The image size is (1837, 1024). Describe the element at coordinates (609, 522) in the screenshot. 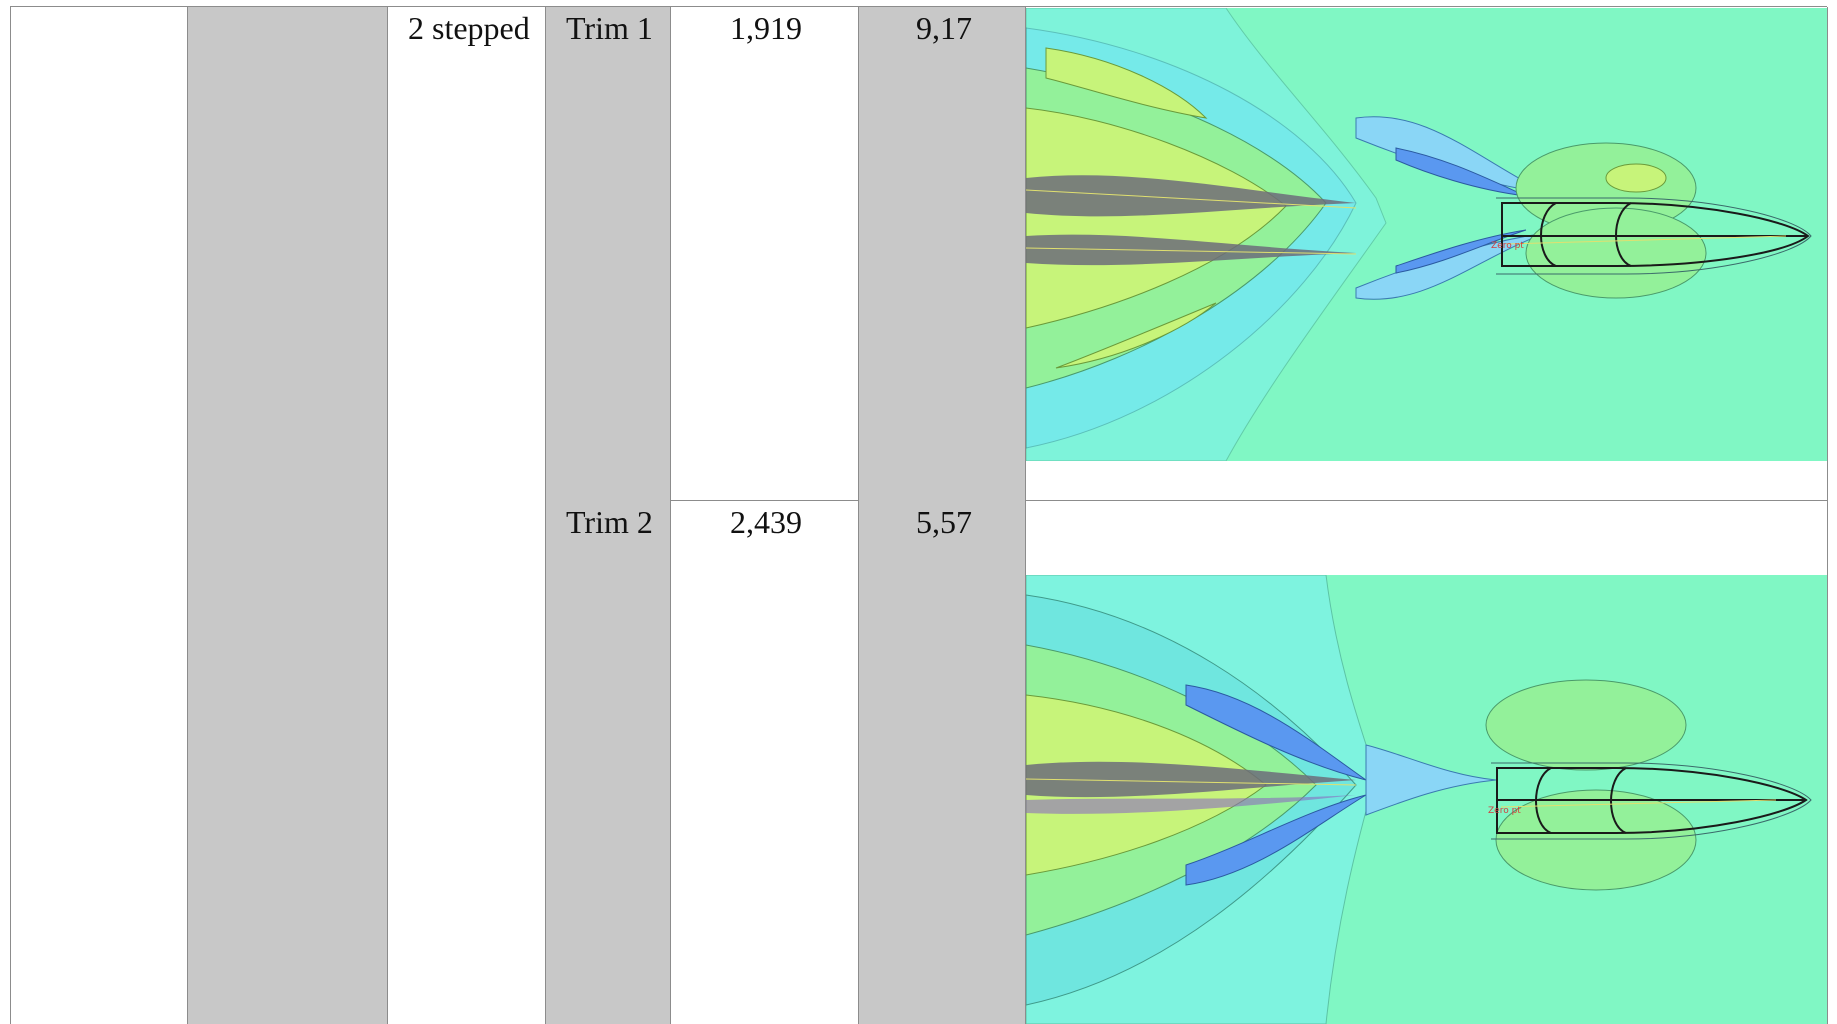

I see `trim-label-row-2: Trim 2` at that location.